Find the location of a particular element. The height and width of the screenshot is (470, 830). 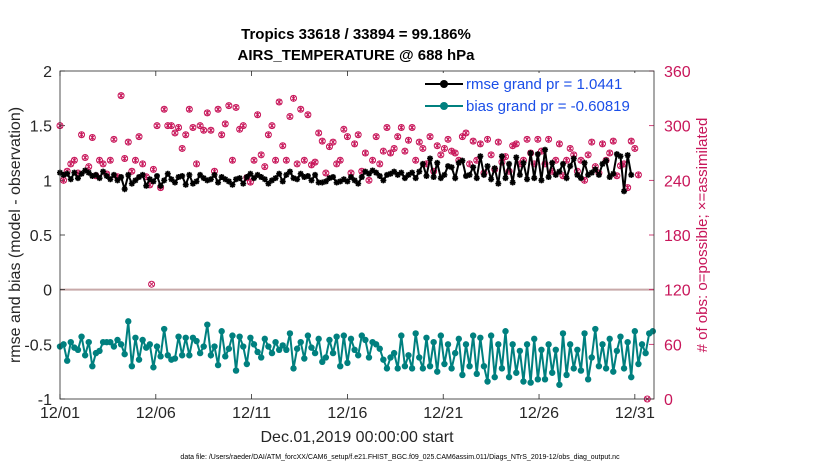

x-tick-label: 12/31 is located at coordinates (635, 413).